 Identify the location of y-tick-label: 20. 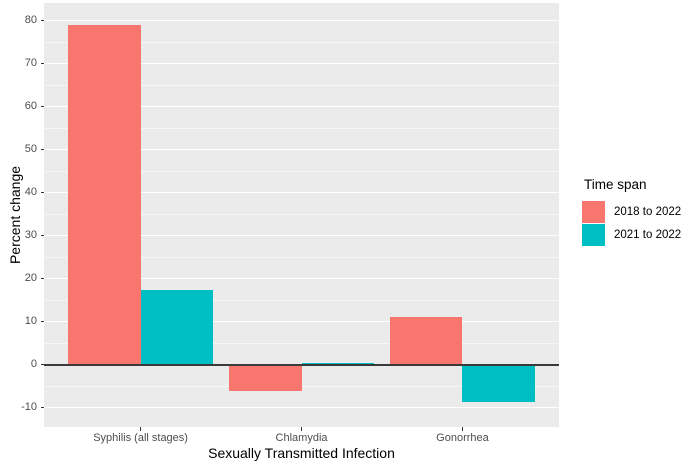
(30, 278).